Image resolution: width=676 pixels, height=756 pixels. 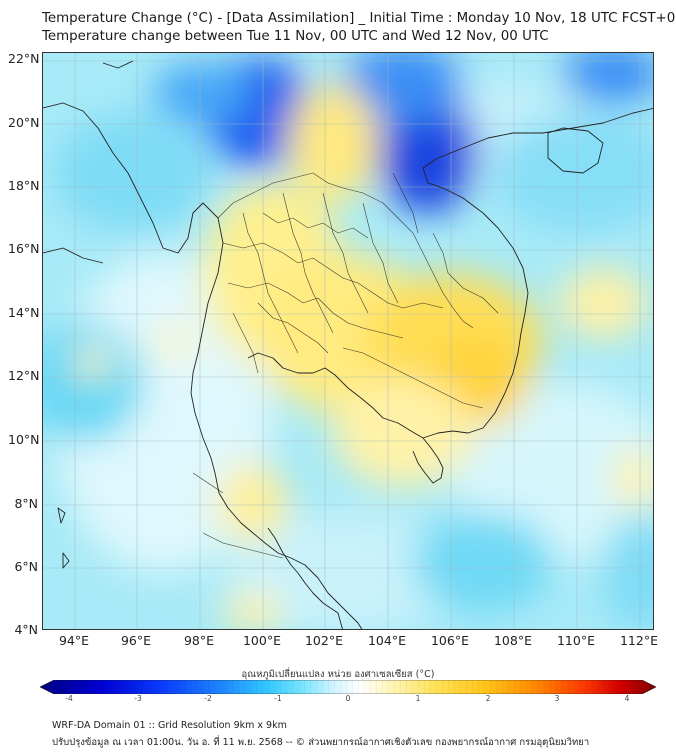 I want to click on lon-label-98e: 98°E, so click(x=199, y=640).